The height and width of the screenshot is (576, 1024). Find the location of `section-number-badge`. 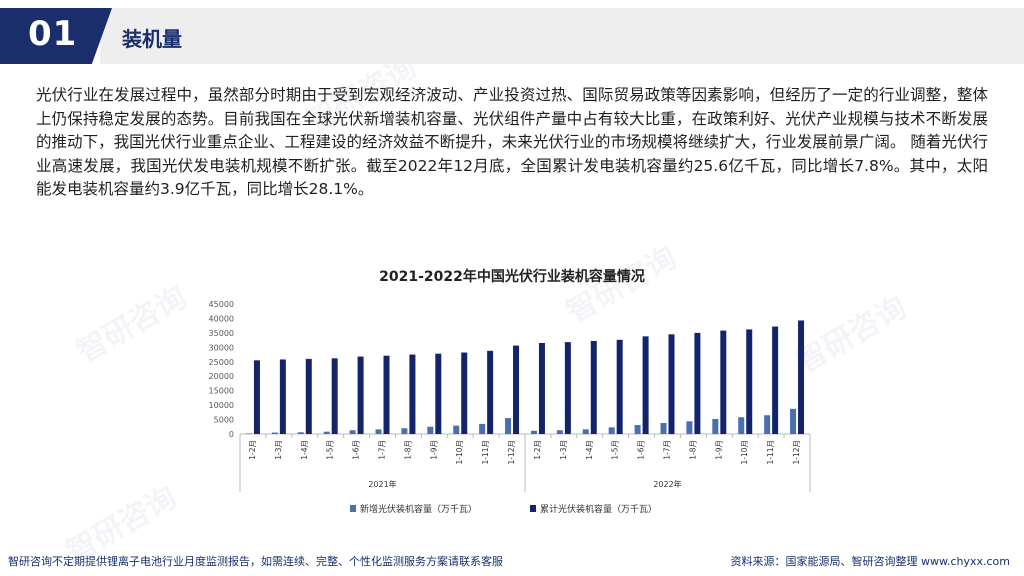

section-number-badge is located at coordinates (56, 36).